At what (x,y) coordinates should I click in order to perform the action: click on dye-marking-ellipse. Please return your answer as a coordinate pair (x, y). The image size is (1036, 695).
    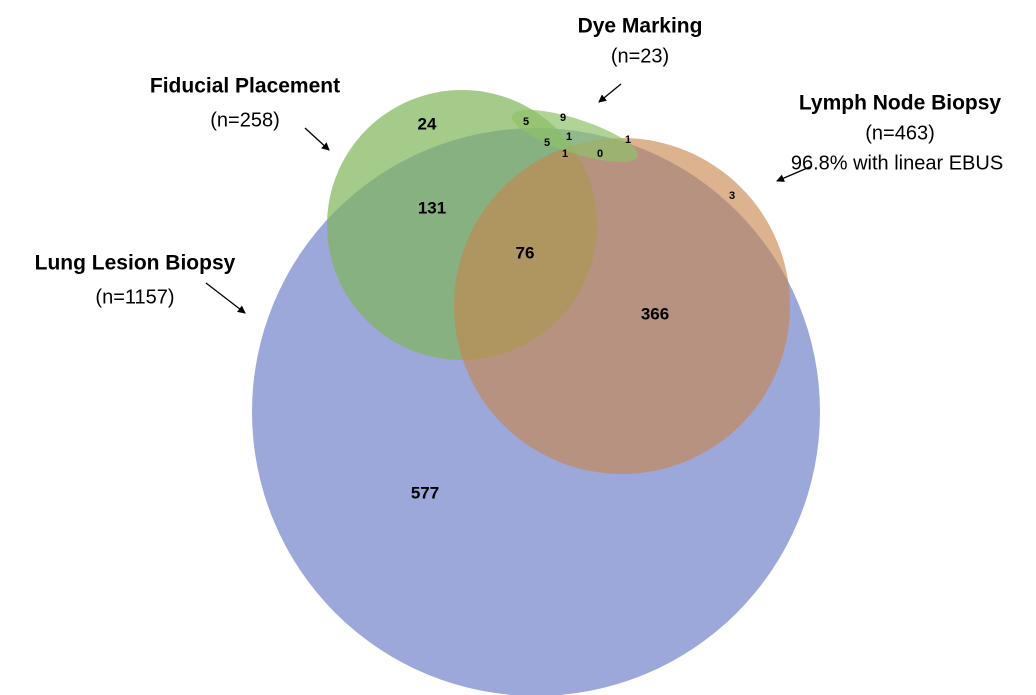
    Looking at the image, I should click on (575, 136).